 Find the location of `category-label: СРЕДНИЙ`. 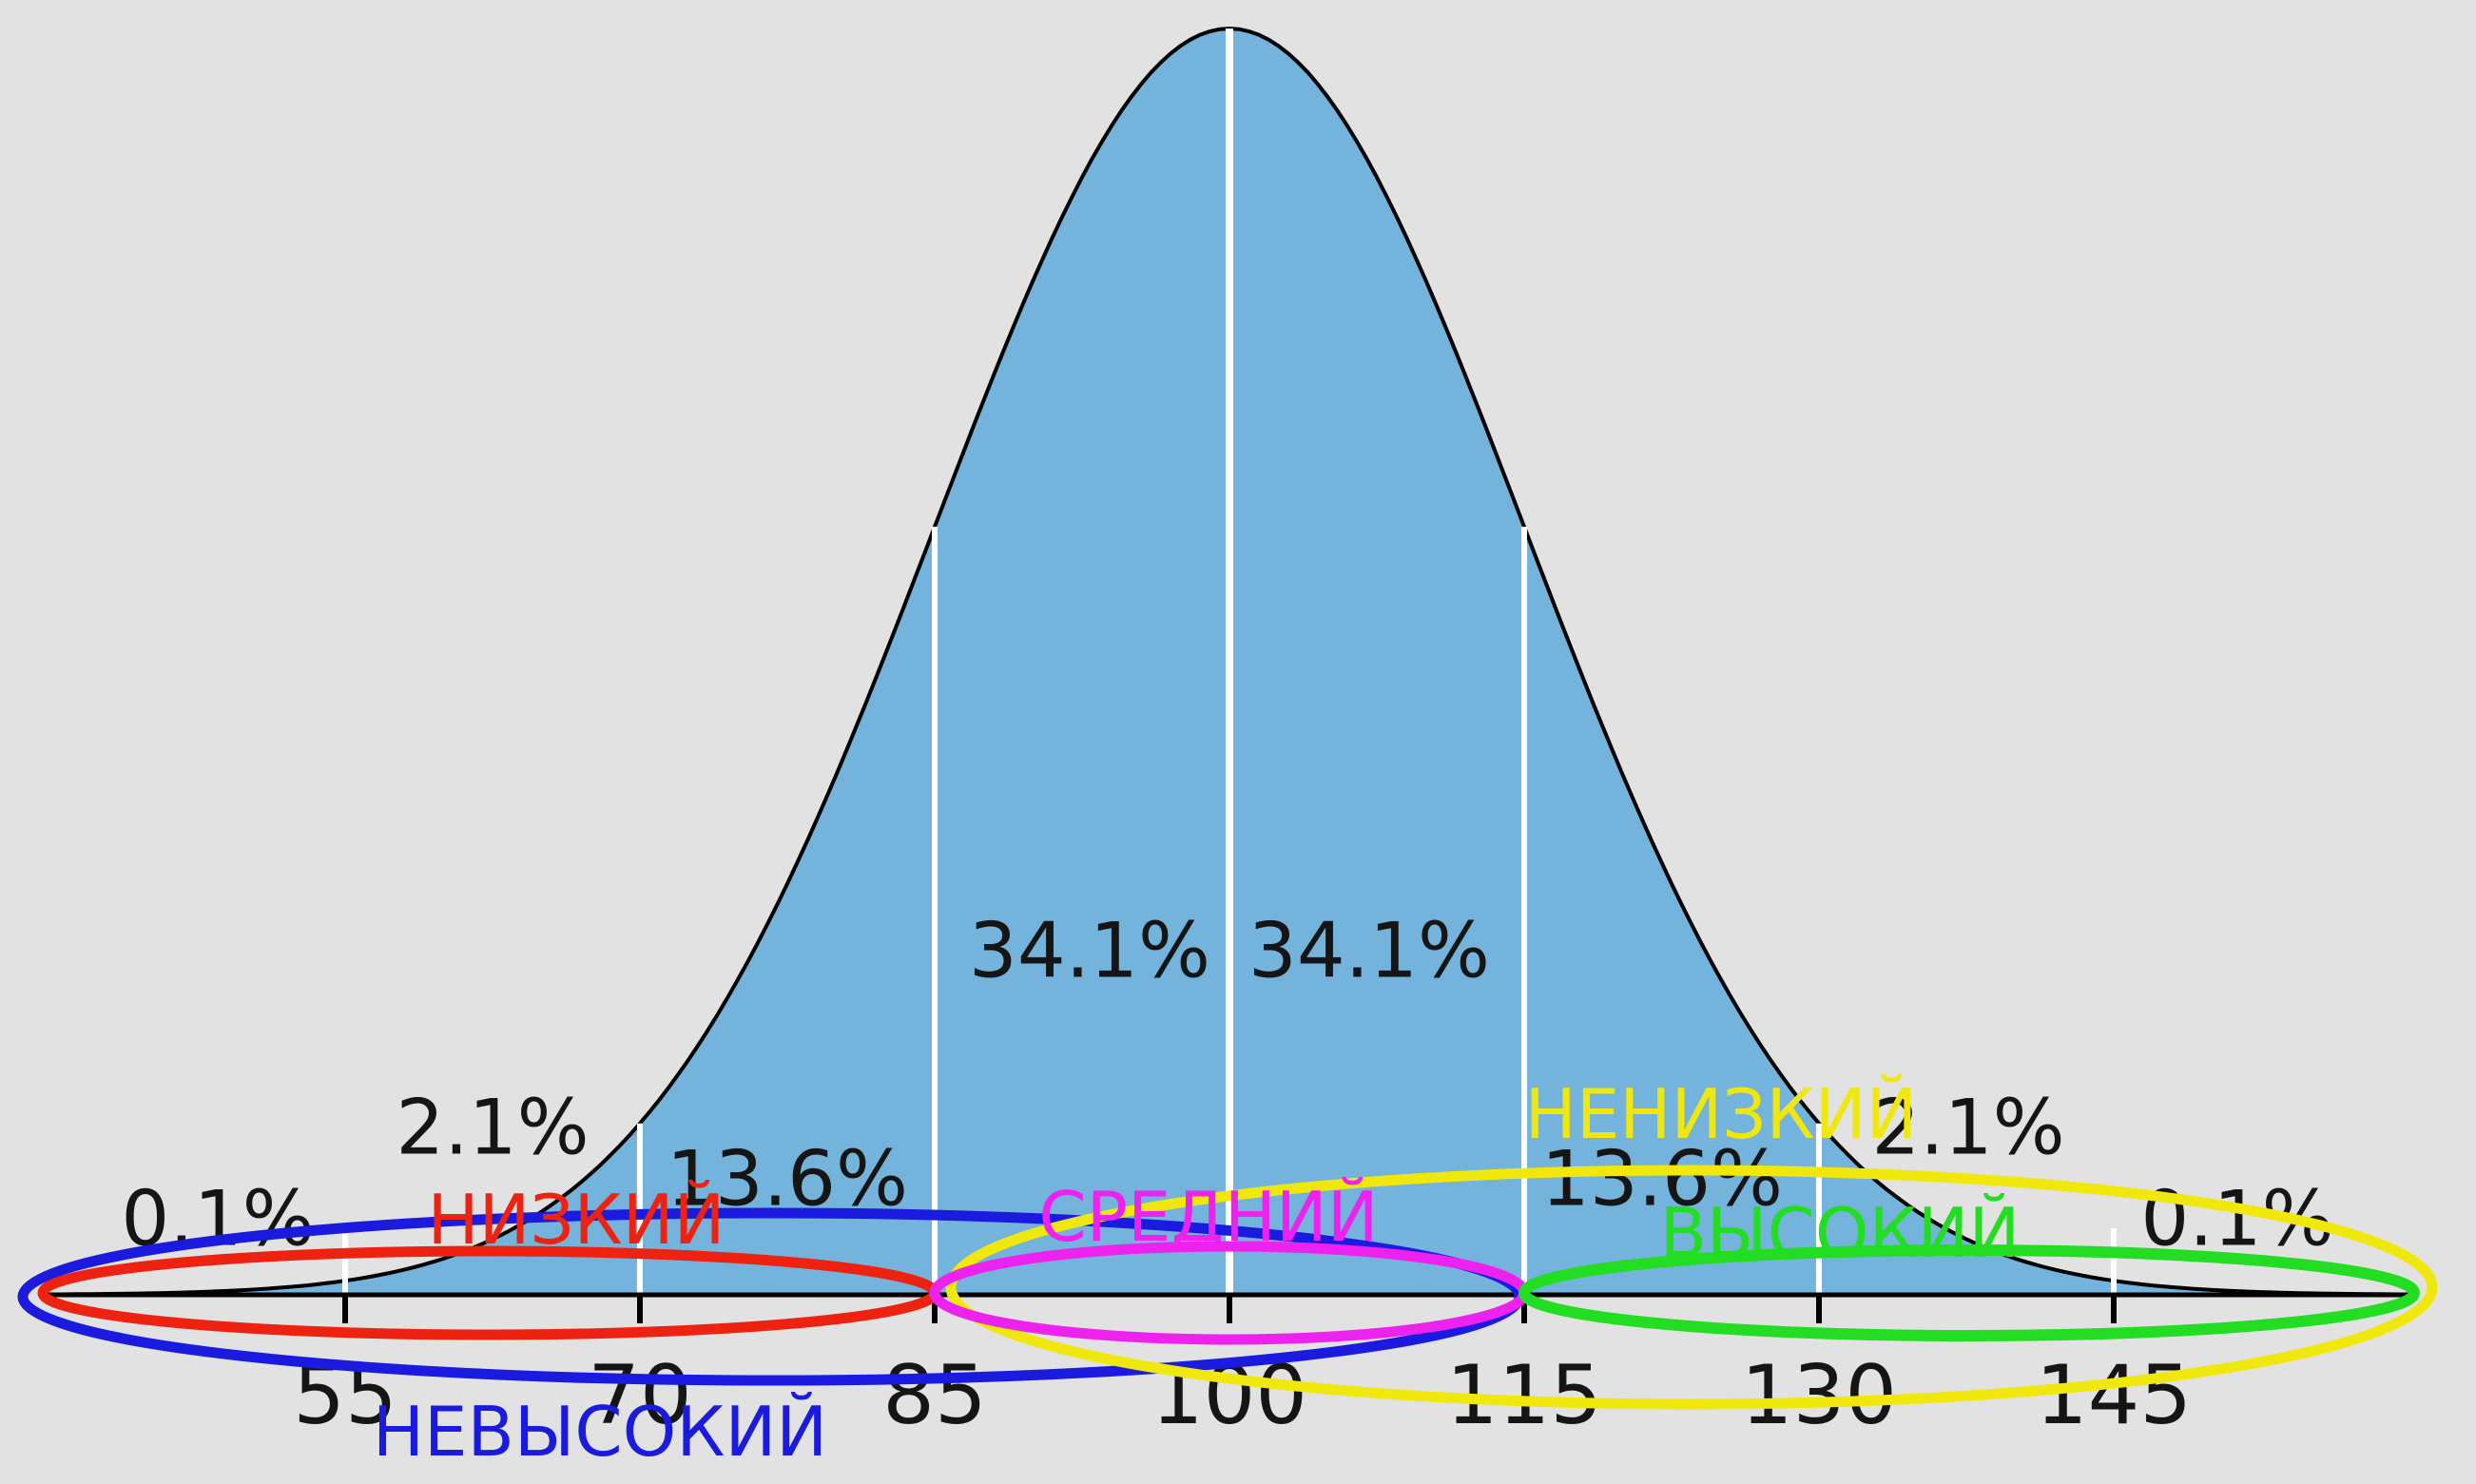

category-label: СРЕДНИЙ is located at coordinates (1208, 1217).